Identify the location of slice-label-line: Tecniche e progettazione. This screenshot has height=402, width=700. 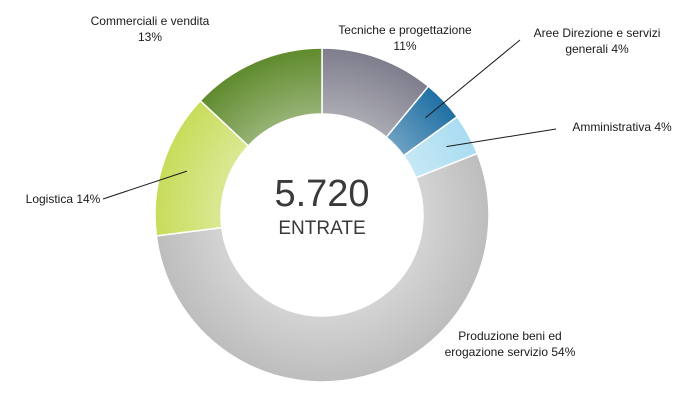
(405, 30).